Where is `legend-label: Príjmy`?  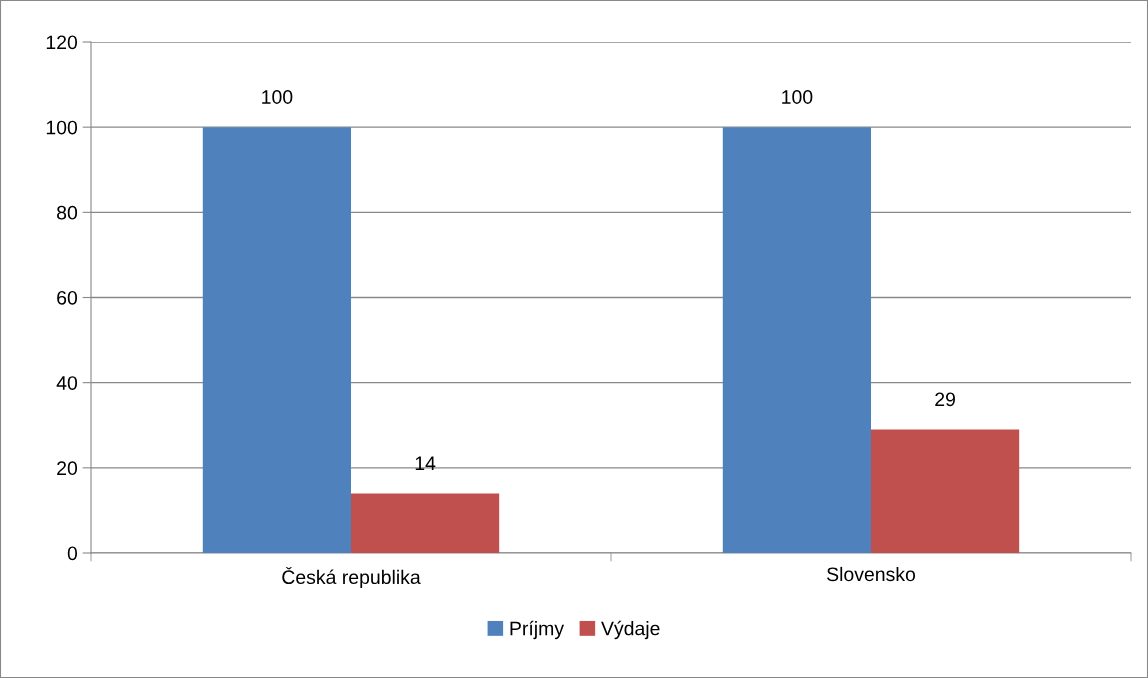 legend-label: Príjmy is located at coordinates (537, 630).